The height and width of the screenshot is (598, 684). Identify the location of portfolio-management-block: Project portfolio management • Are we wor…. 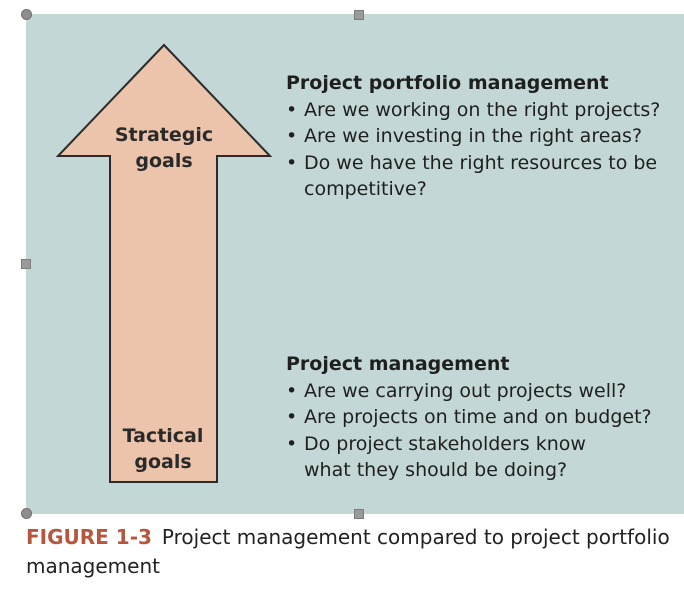
(478, 136).